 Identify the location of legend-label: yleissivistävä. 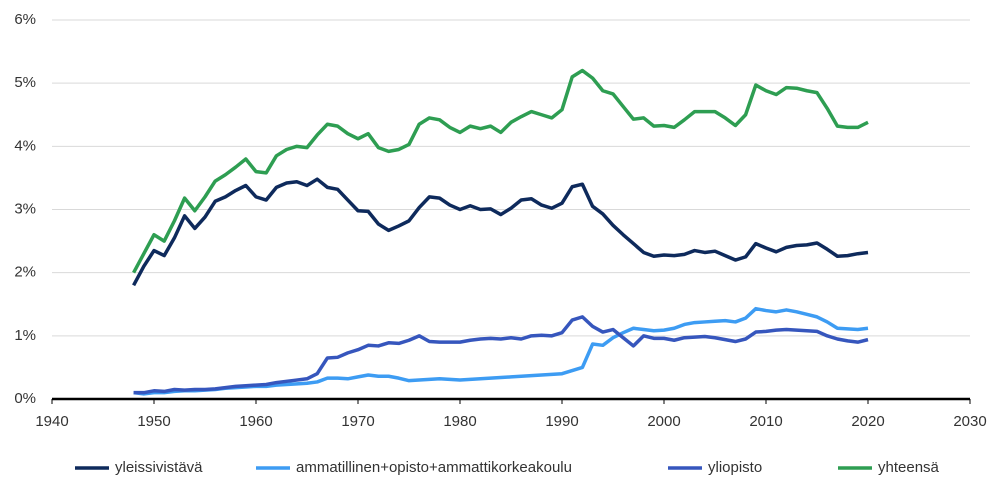
(159, 467).